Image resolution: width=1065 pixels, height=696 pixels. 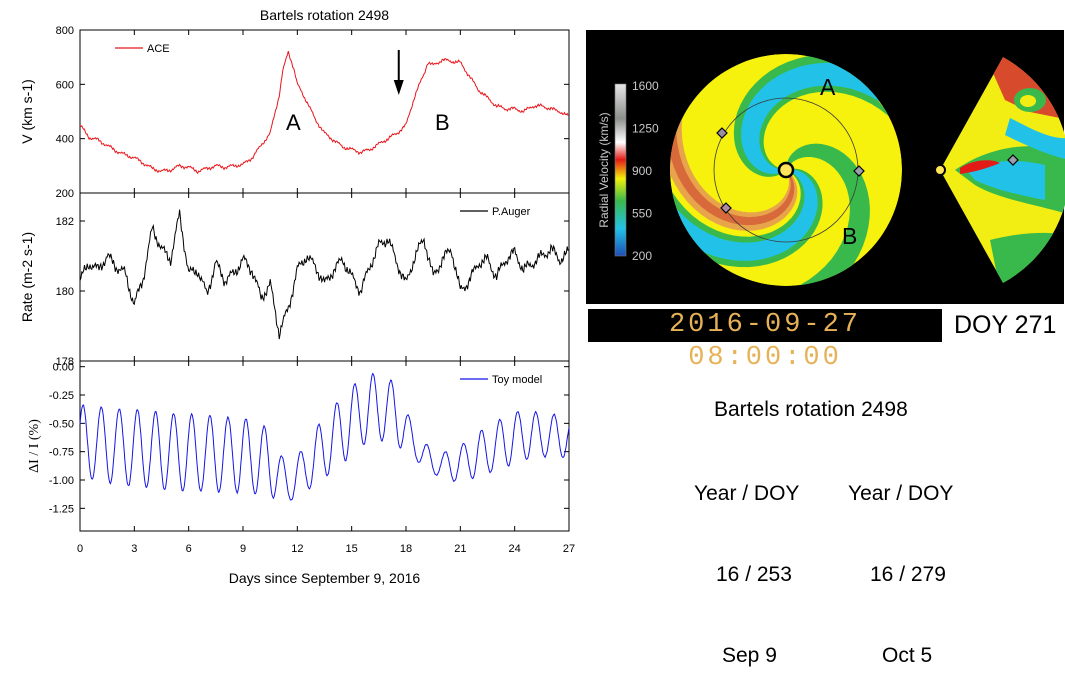 What do you see at coordinates (642, 171) in the screenshot?
I see `colorbar-tick-label: 900` at bounding box center [642, 171].